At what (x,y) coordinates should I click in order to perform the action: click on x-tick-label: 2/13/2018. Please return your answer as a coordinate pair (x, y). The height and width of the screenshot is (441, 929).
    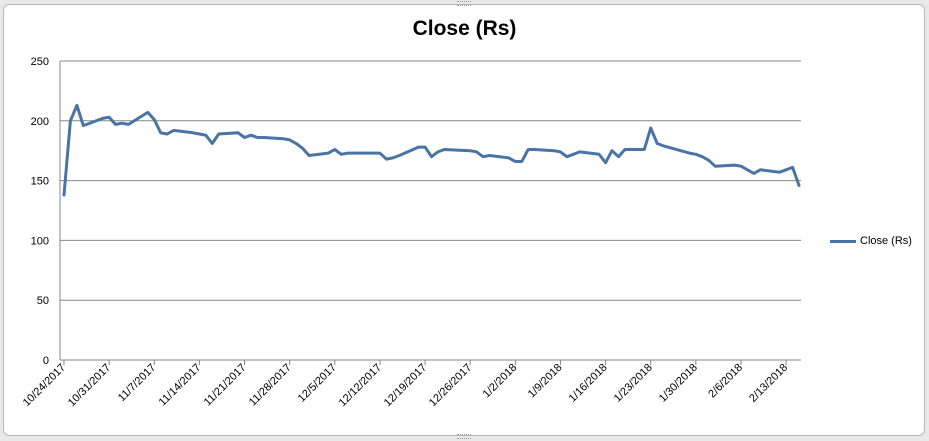
    Looking at the image, I should click on (768, 383).